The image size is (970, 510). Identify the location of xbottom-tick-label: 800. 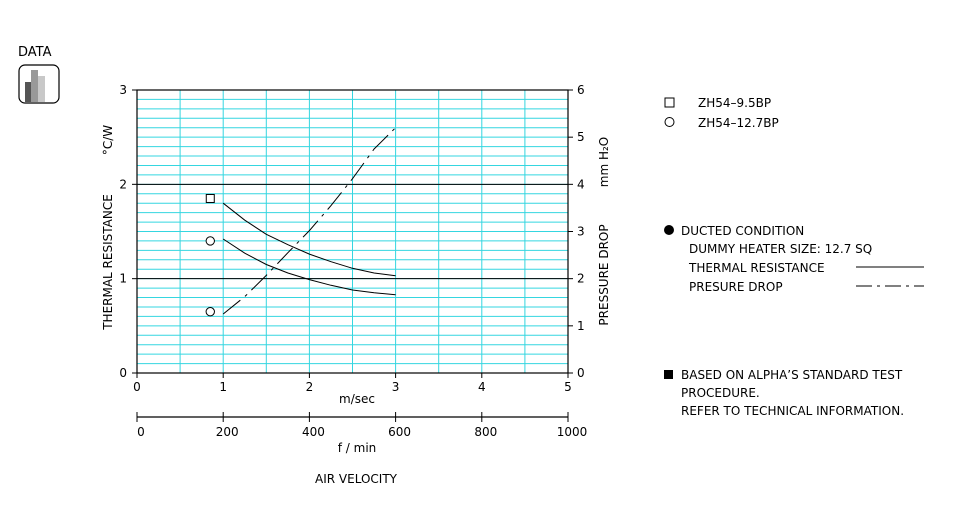
(485, 432).